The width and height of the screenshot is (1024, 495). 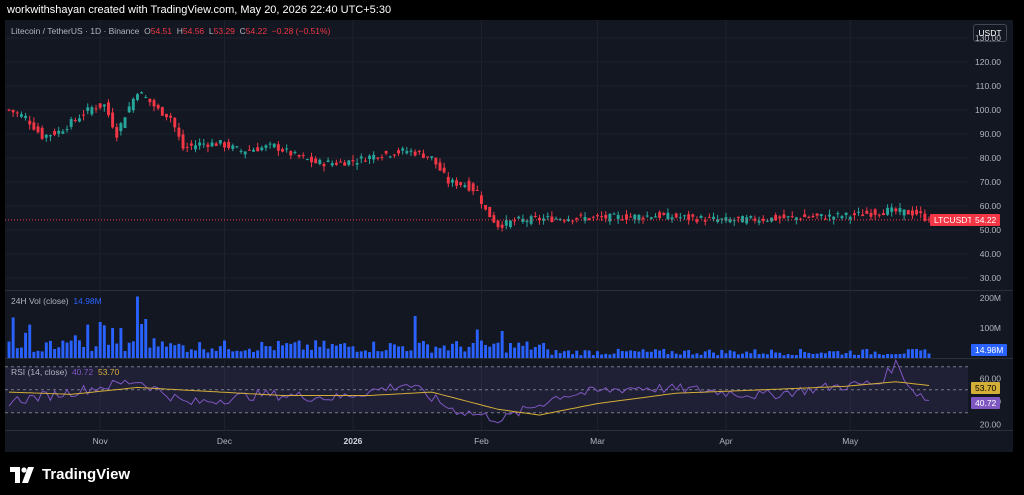 What do you see at coordinates (70, 474) in the screenshot?
I see `tradingview-footer: TradingView` at bounding box center [70, 474].